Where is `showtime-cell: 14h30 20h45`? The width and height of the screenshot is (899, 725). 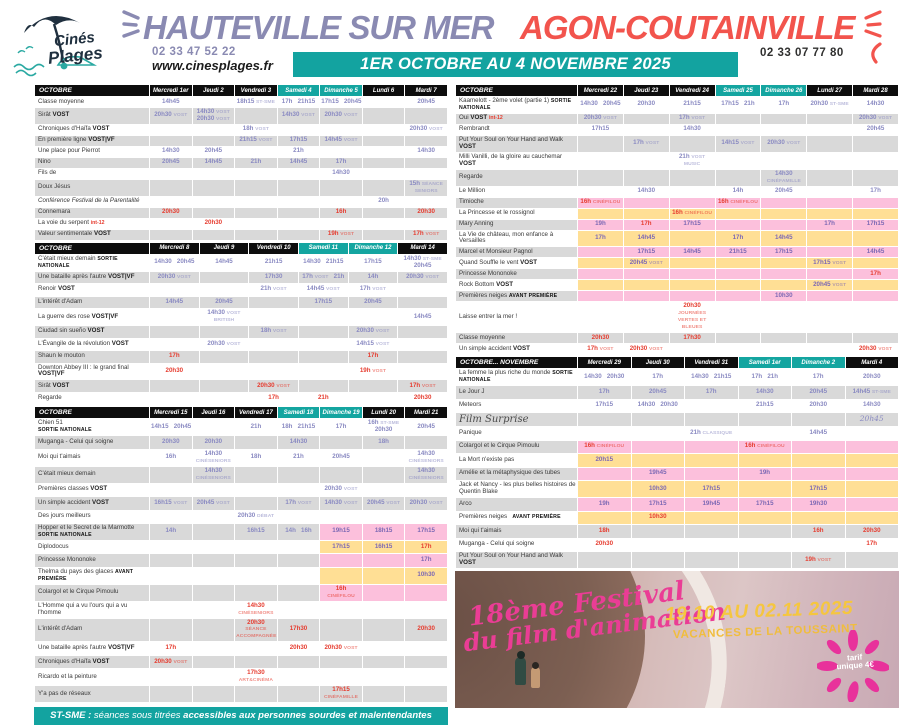
showtime-cell: 14h30 20h45 is located at coordinates (174, 262).